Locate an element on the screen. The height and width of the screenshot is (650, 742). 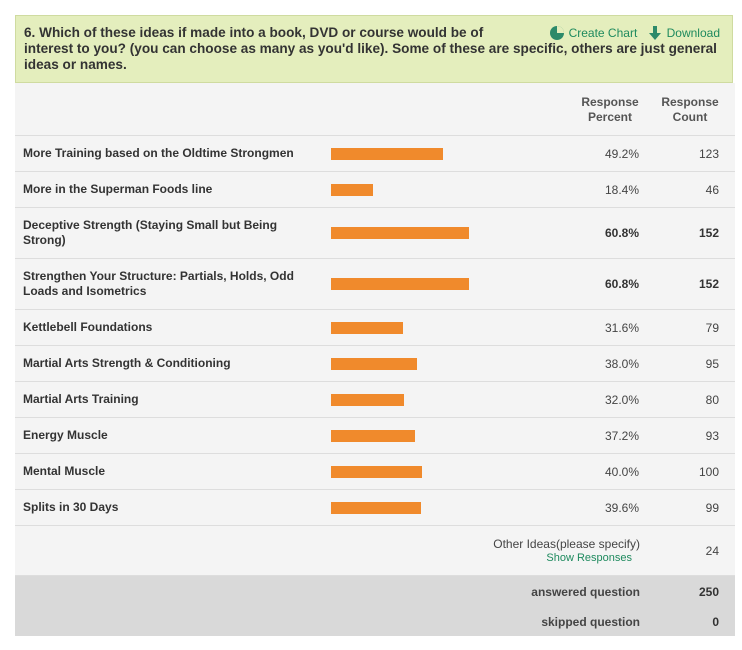
answered-label: answered question is located at coordinates (585, 592).